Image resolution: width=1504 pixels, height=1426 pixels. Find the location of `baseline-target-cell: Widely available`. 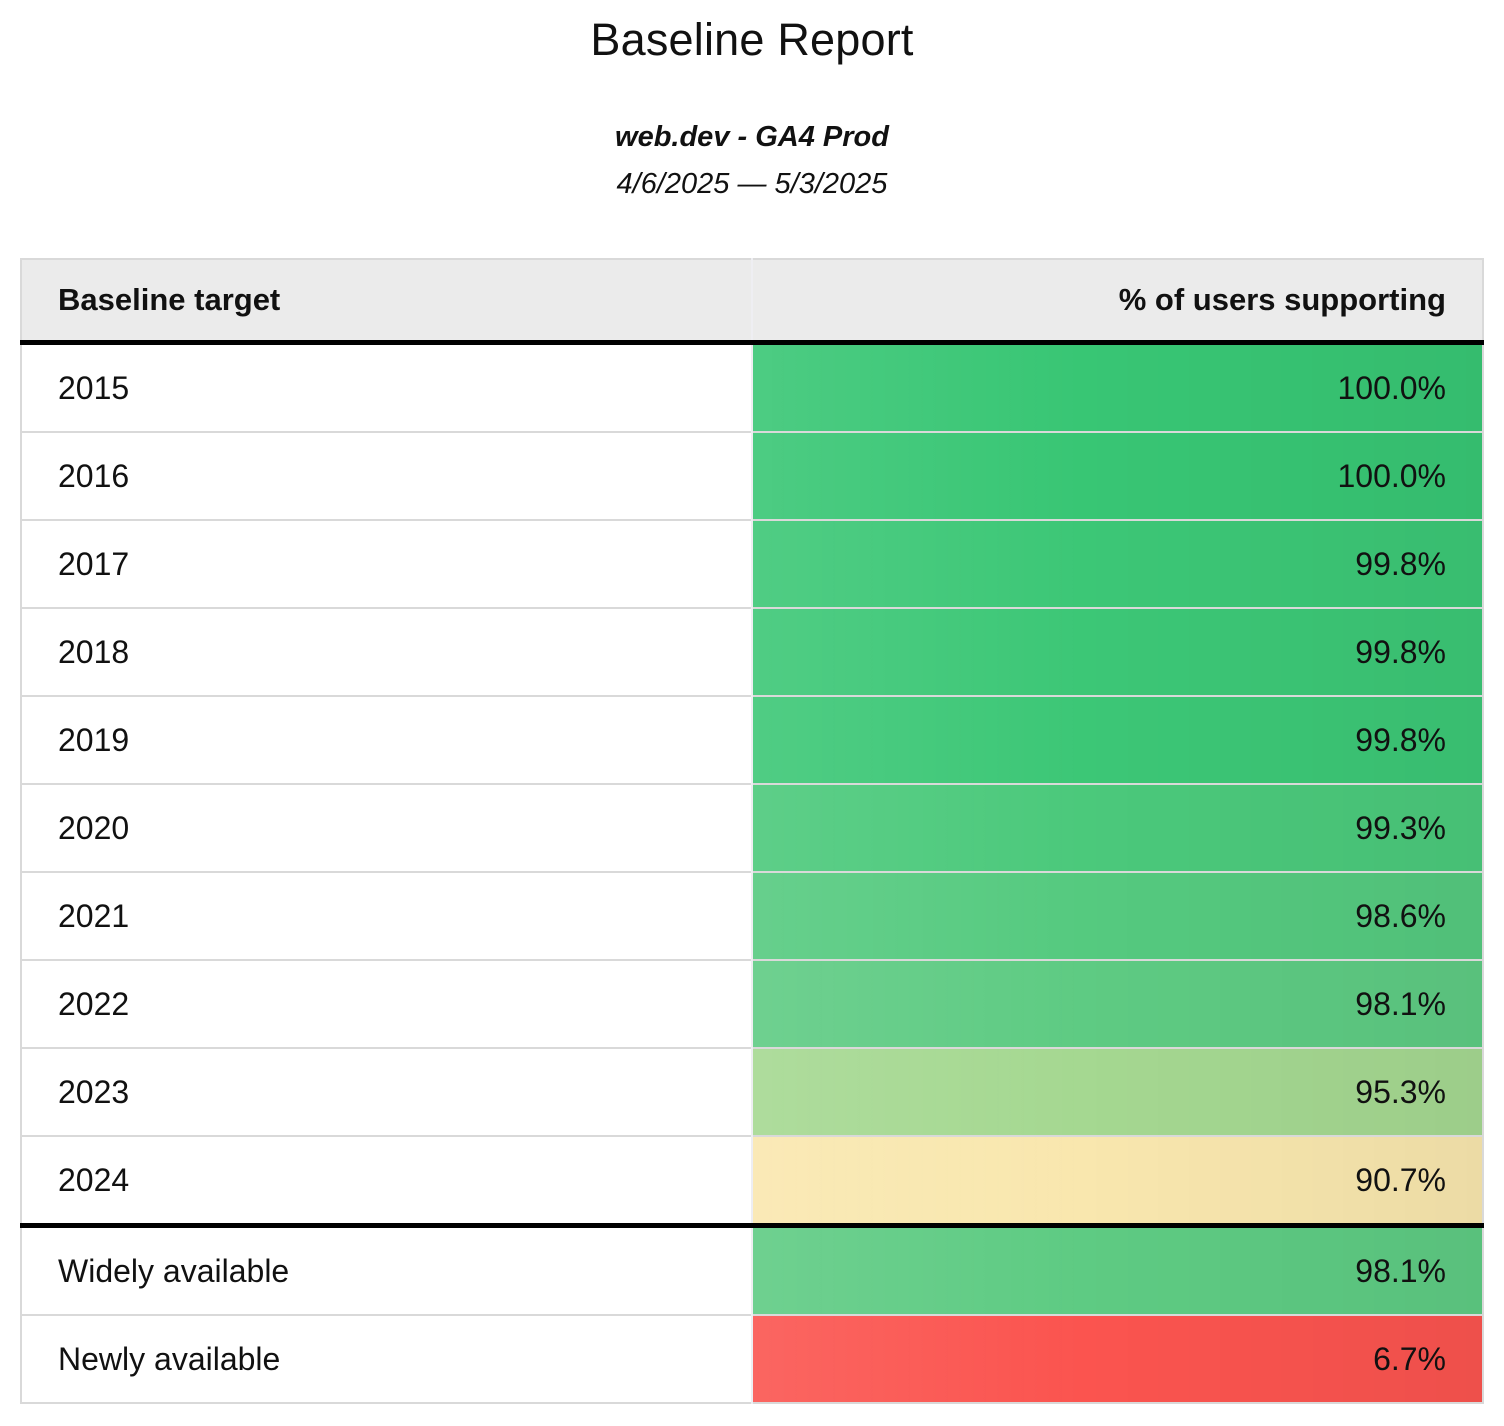

baseline-target-cell: Widely available is located at coordinates (386, 1269).